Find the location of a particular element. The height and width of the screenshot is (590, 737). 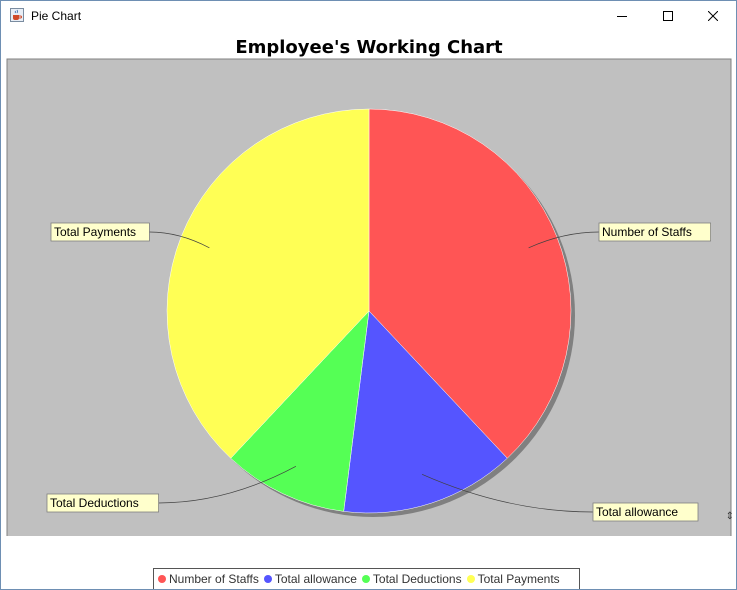

legend-item: Number of Staffs is located at coordinates (208, 579).